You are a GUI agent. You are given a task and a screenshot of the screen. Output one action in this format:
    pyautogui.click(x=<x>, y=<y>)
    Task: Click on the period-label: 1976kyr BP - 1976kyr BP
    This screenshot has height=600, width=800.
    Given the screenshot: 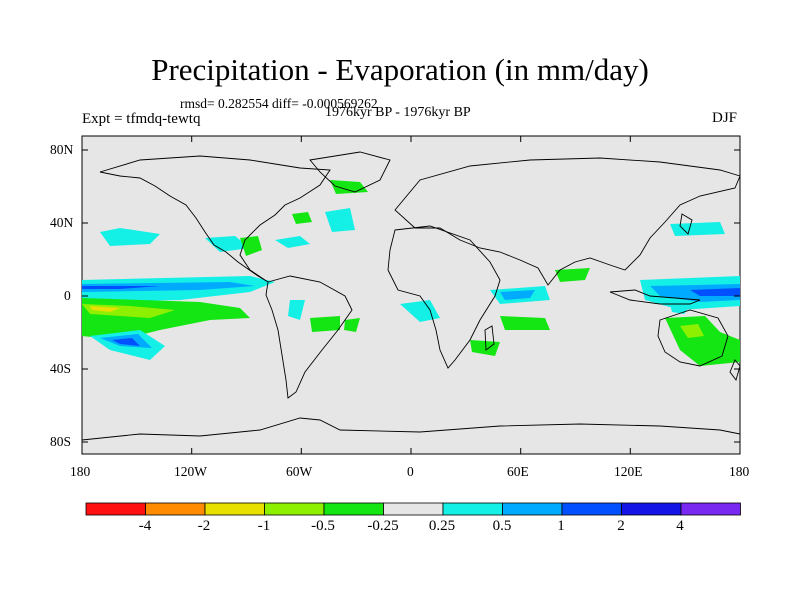 What is the action you would take?
    pyautogui.click(x=398, y=112)
    